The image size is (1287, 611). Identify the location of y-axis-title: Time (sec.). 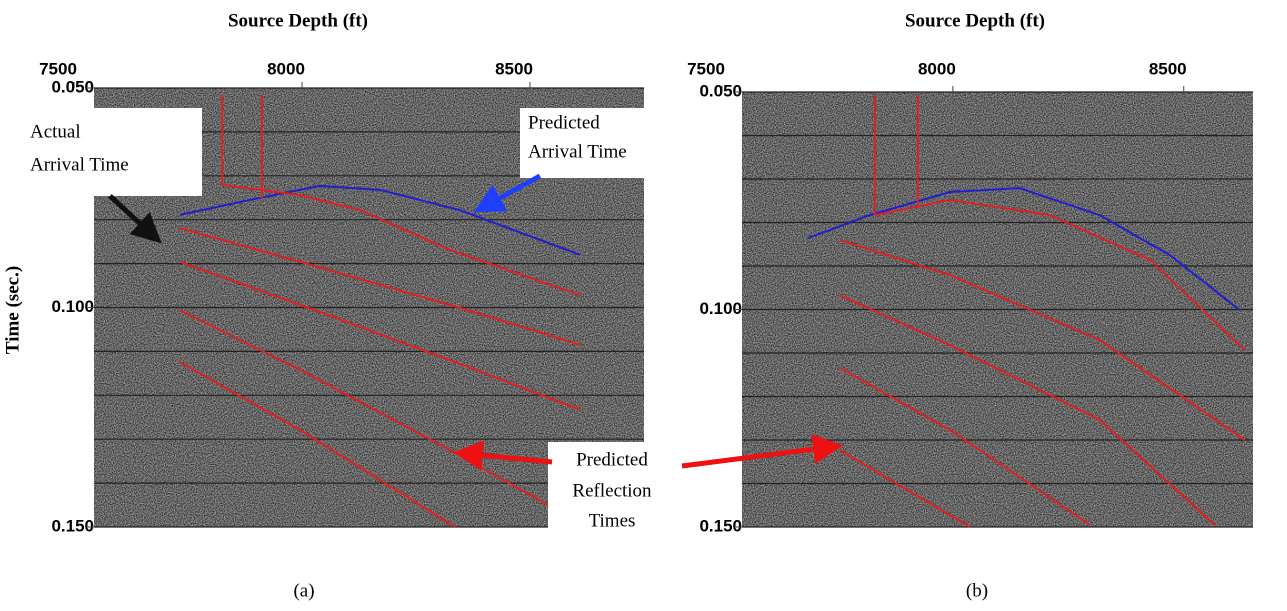
(12, 310).